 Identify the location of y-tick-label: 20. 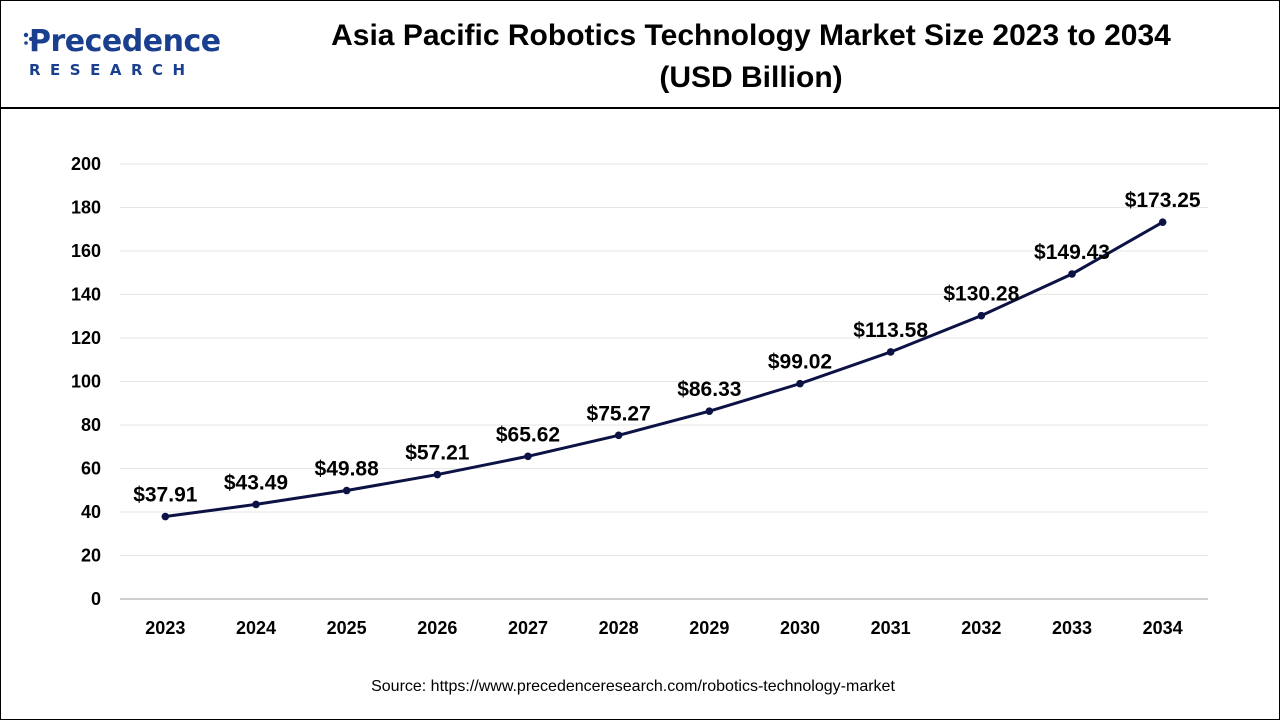
(91, 556).